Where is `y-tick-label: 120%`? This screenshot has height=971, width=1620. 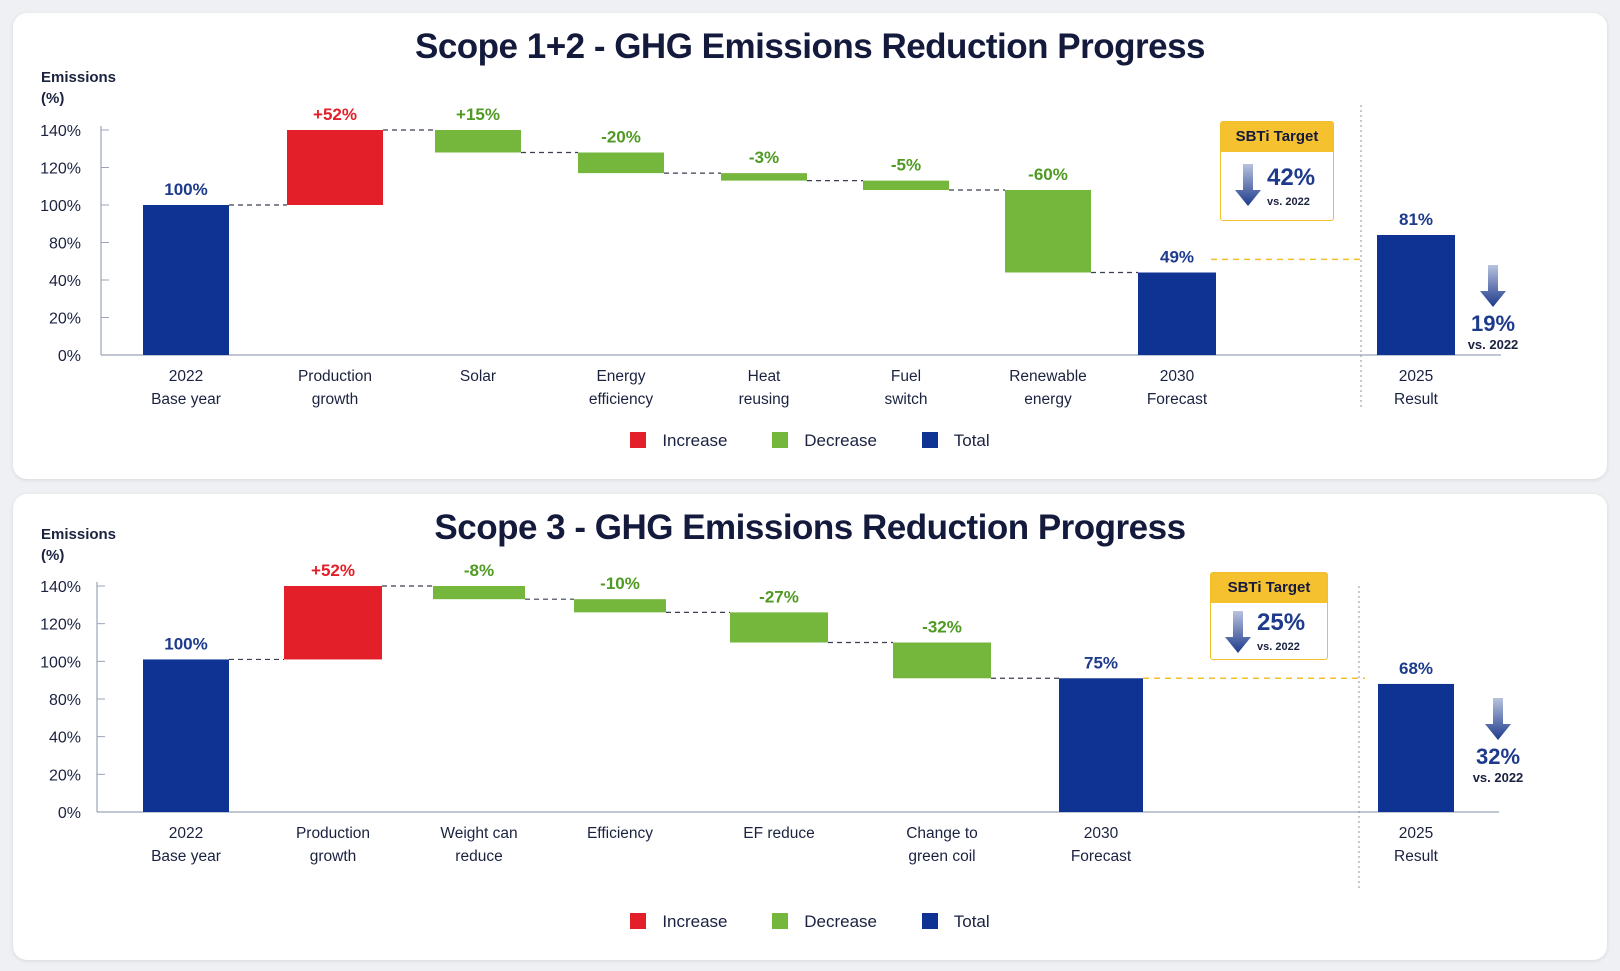 y-tick-label: 120% is located at coordinates (60, 625).